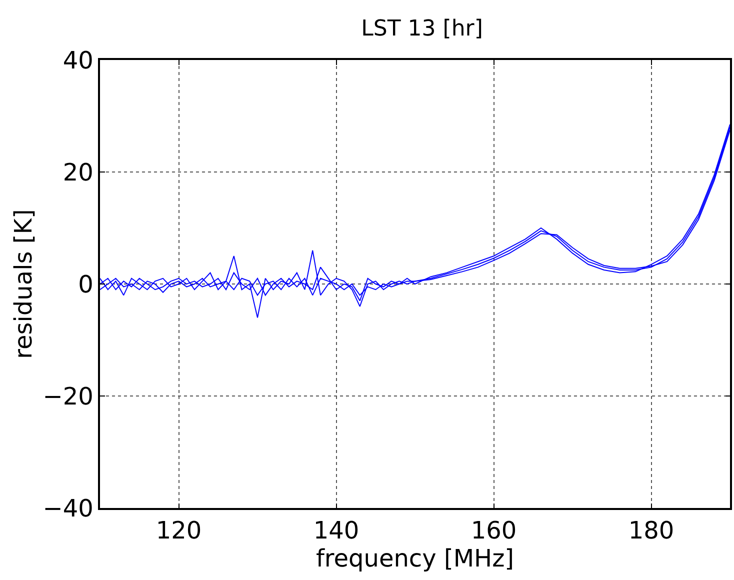  Describe the element at coordinates (68, 396) in the screenshot. I see `y-tick-label: −20` at that location.